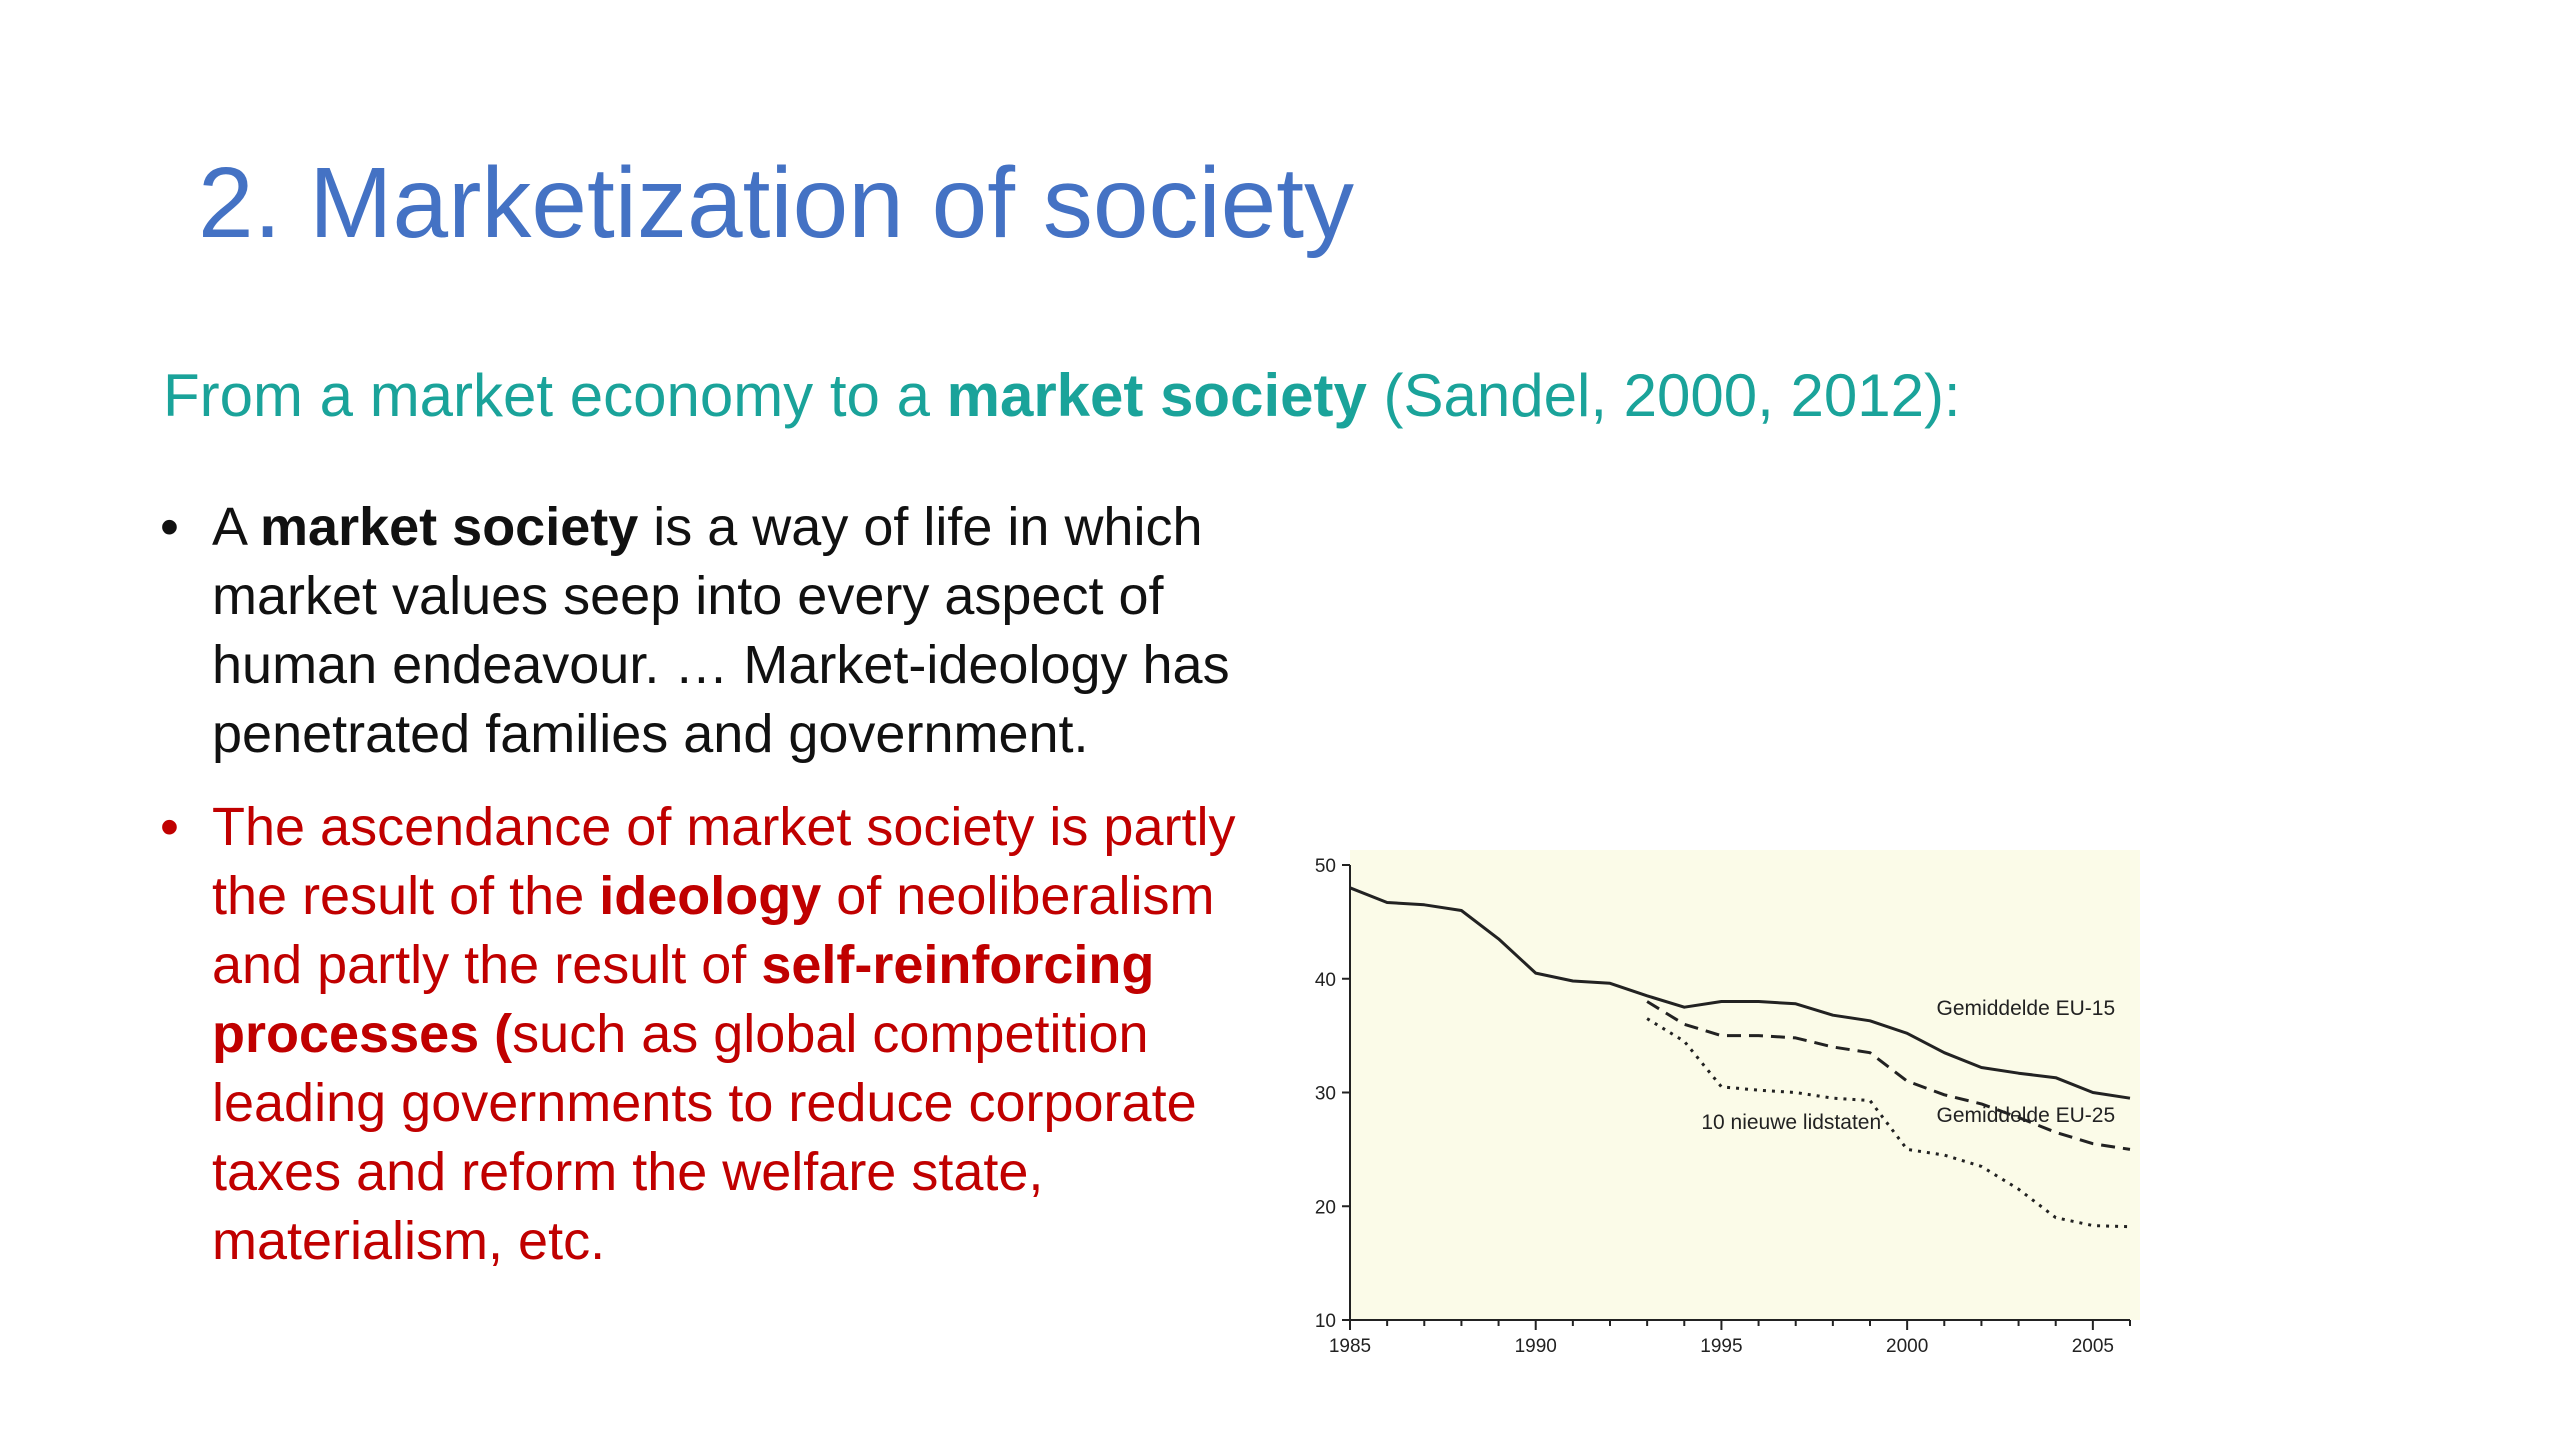 The width and height of the screenshot is (2560, 1440). What do you see at coordinates (1888, 1075) in the screenshot?
I see `series-line-dashed` at bounding box center [1888, 1075].